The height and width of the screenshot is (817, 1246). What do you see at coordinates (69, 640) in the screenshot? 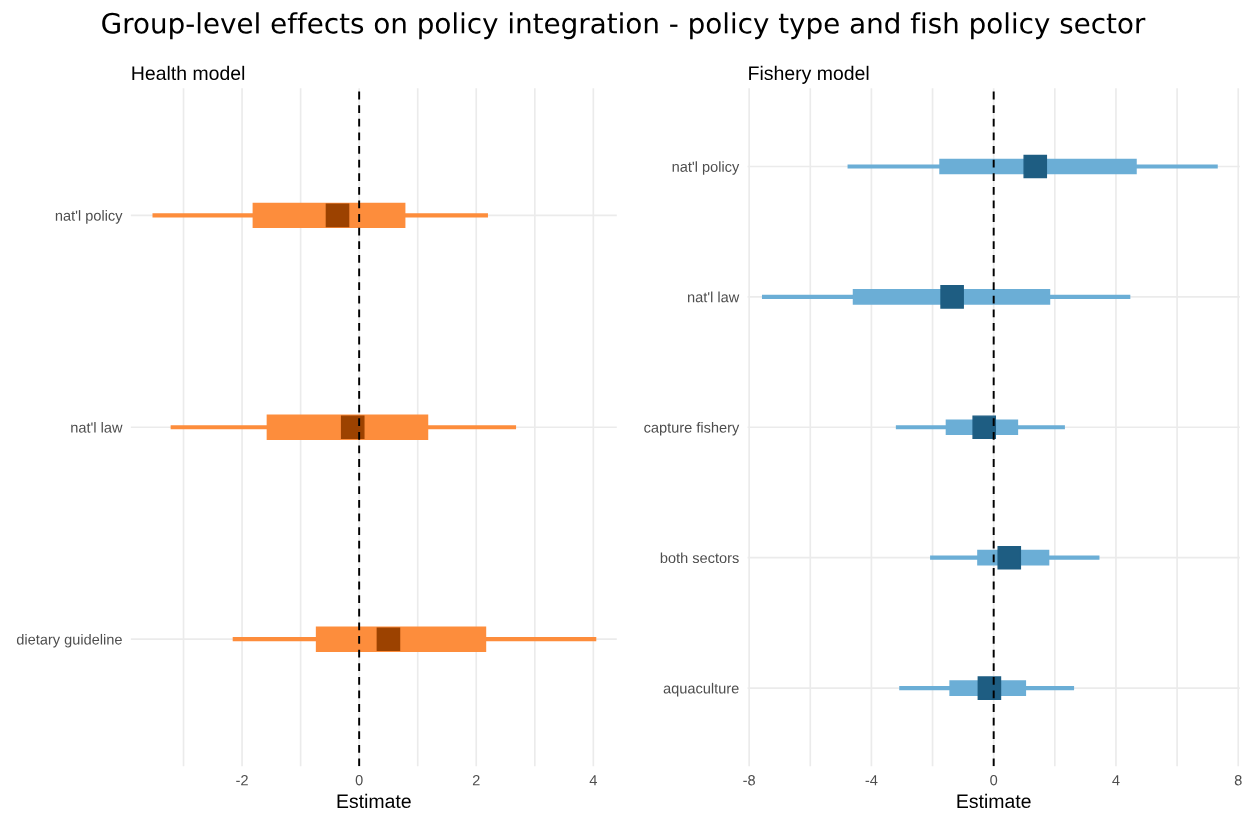
I see `y-tick-label: dietary guideline` at bounding box center [69, 640].